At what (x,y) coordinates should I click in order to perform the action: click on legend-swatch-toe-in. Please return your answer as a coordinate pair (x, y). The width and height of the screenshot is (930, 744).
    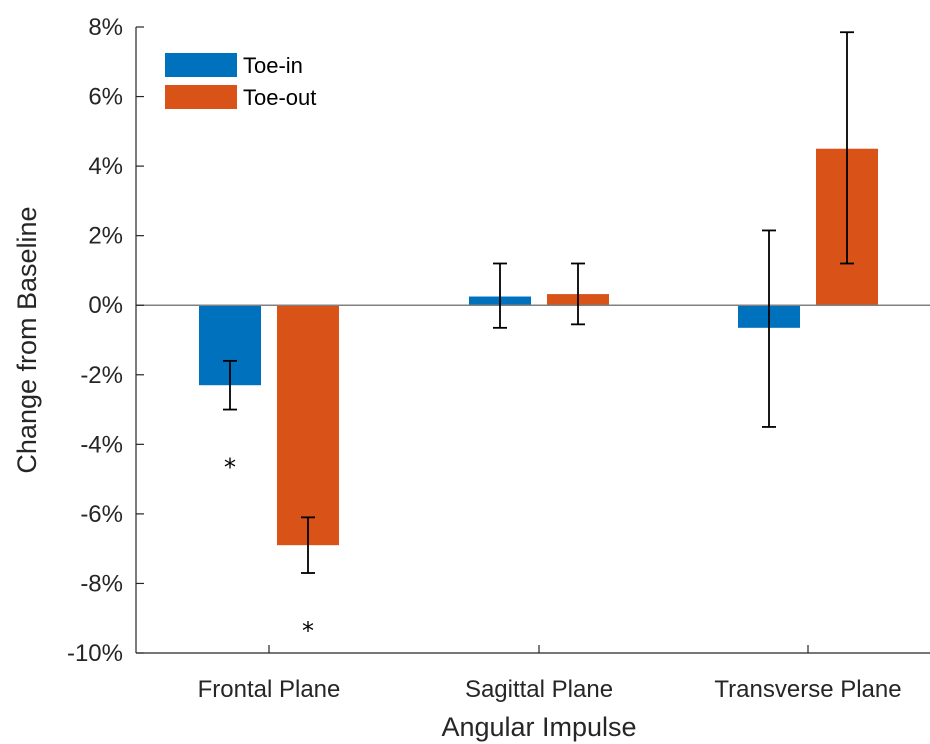
    Looking at the image, I should click on (201, 65).